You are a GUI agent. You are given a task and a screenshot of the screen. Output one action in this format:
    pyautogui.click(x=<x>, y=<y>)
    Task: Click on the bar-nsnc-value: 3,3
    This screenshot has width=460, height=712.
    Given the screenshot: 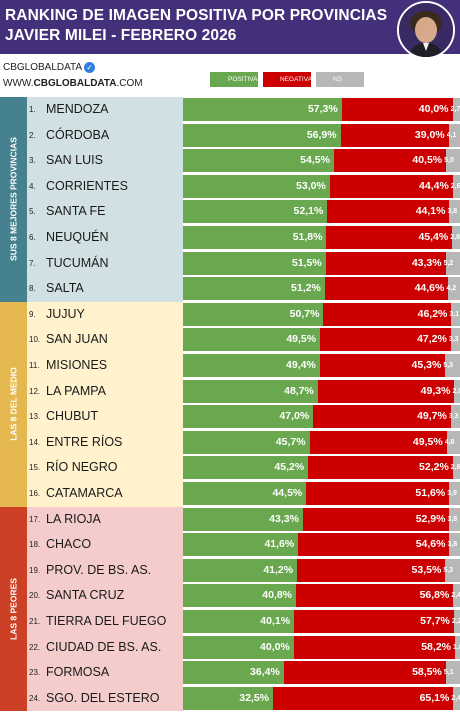 What is the action you would take?
    pyautogui.click(x=453, y=340)
    